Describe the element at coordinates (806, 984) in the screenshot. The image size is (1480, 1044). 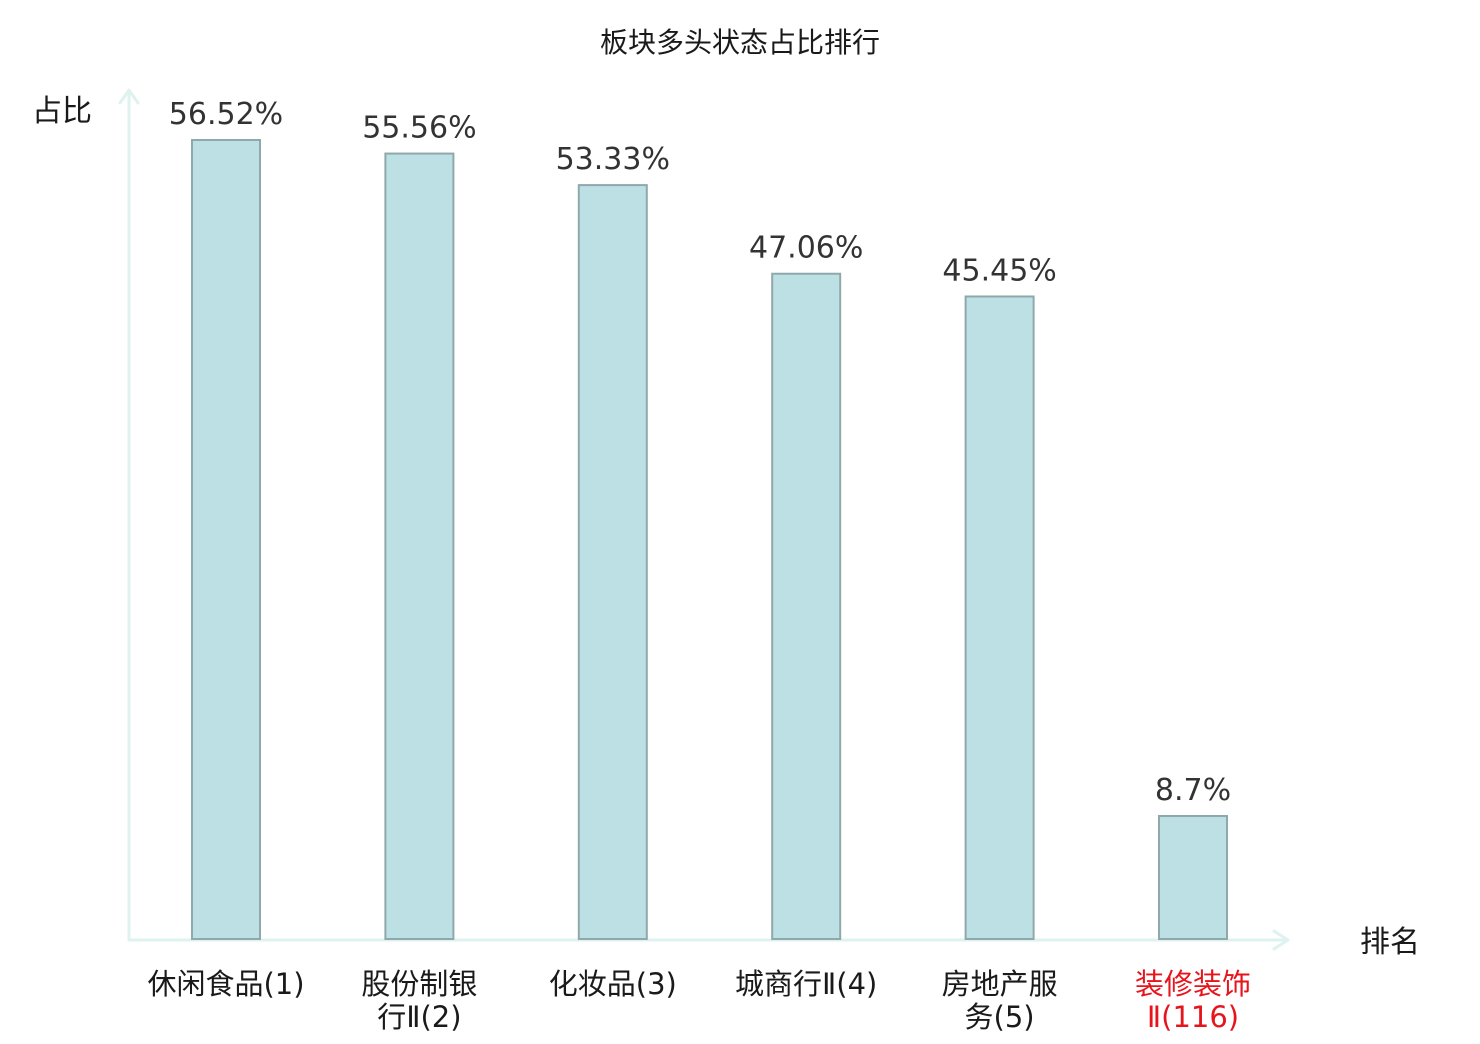
I see `category-label: 城商行Ⅱ(4)` at that location.